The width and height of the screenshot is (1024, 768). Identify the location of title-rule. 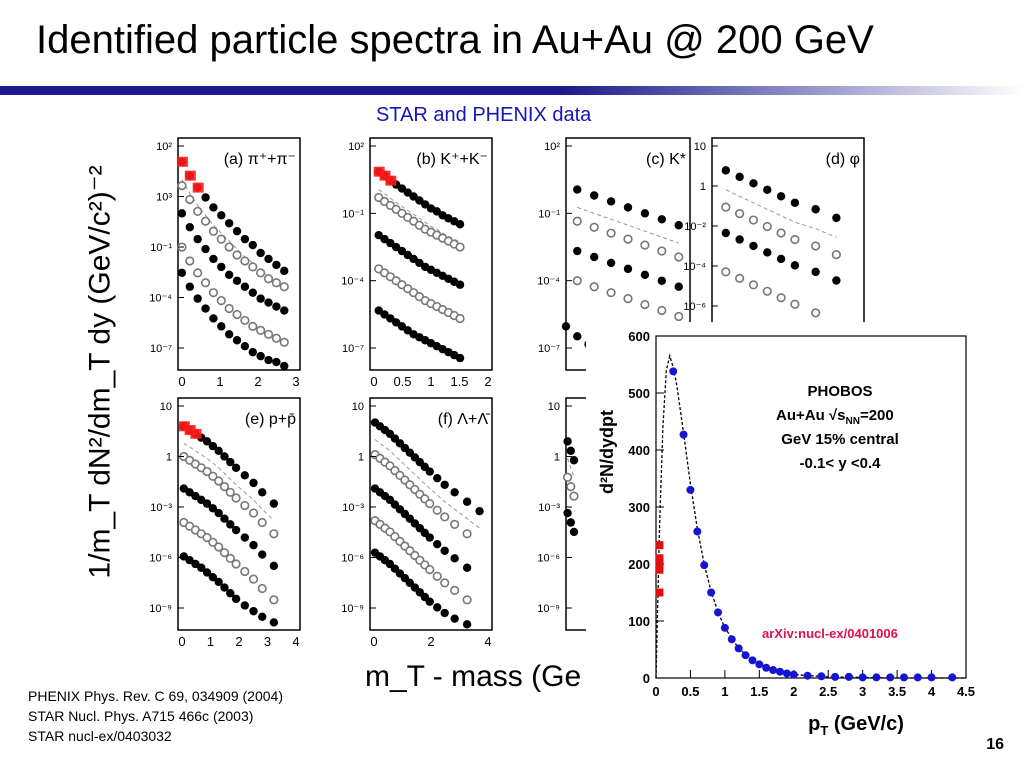
(512, 90).